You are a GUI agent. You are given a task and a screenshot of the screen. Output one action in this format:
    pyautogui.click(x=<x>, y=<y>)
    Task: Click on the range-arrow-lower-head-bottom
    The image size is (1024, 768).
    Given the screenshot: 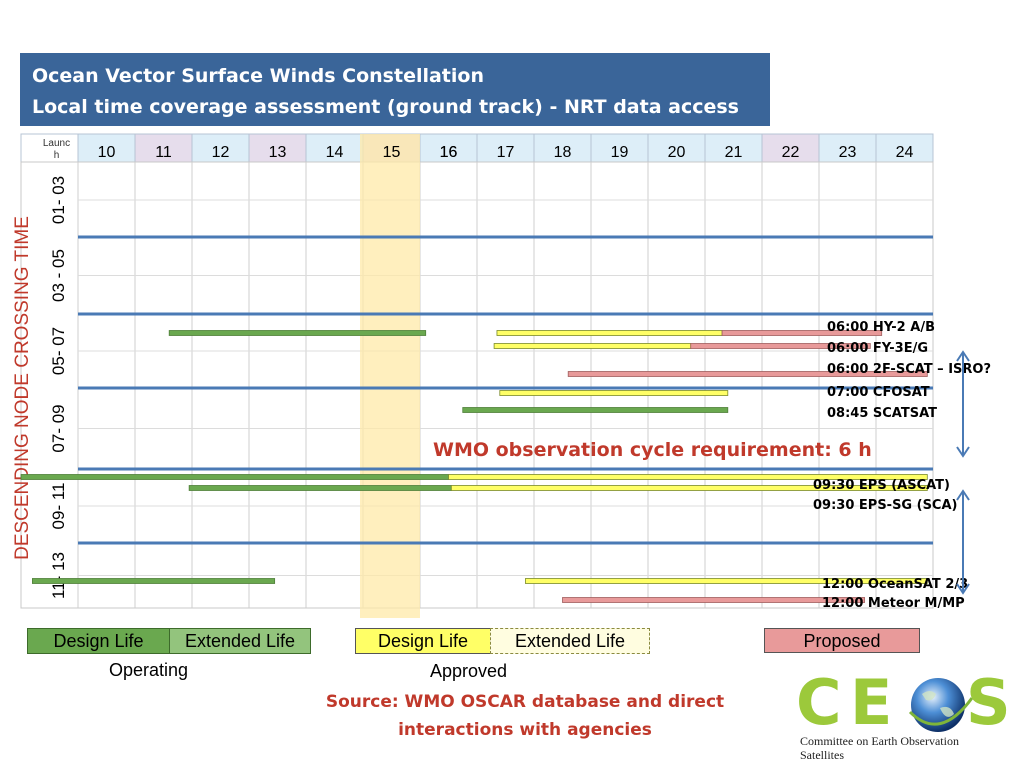 What is the action you would take?
    pyautogui.click(x=963, y=589)
    